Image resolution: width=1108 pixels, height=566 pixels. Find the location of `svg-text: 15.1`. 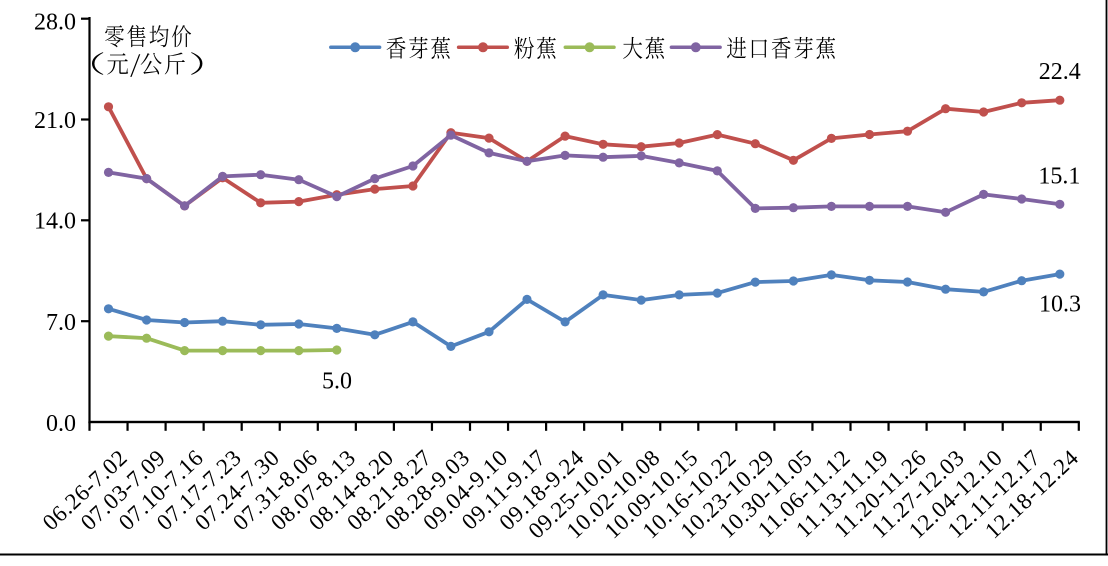

svg-text: 15.1 is located at coordinates (1059, 177).